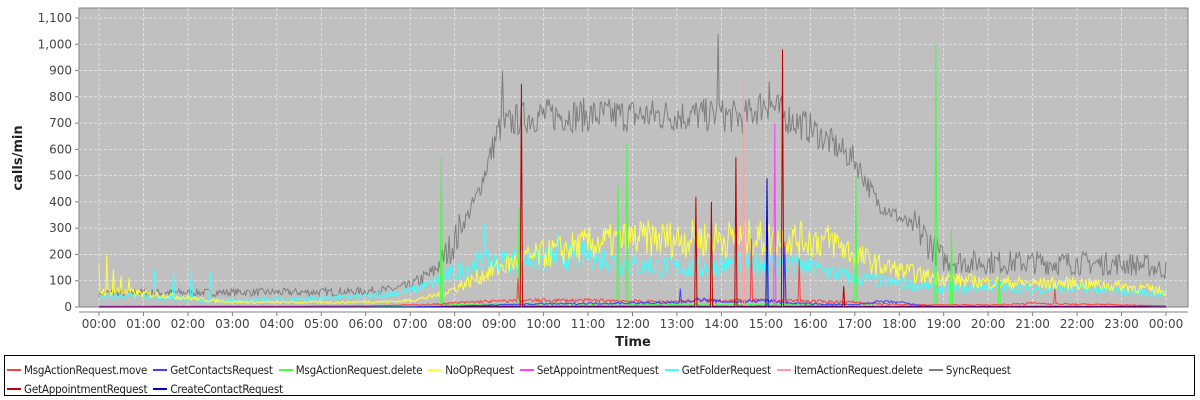  I want to click on legend-item: MsgActionRequest.delete, so click(350, 370).